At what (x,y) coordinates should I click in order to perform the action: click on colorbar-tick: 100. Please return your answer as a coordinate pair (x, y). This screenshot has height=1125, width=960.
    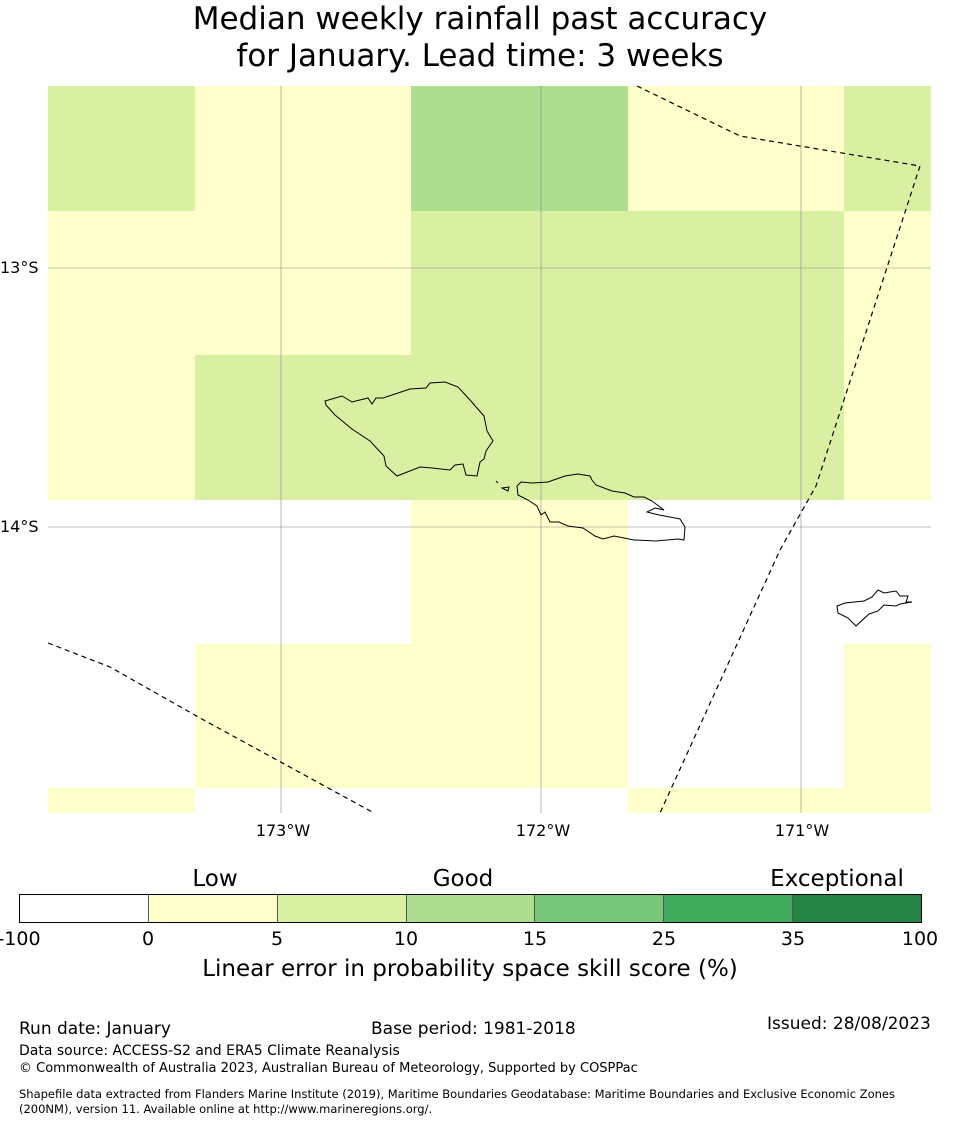
    Looking at the image, I should click on (920, 939).